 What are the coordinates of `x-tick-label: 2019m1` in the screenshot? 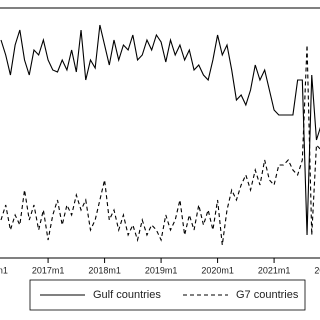 It's located at (161, 270).